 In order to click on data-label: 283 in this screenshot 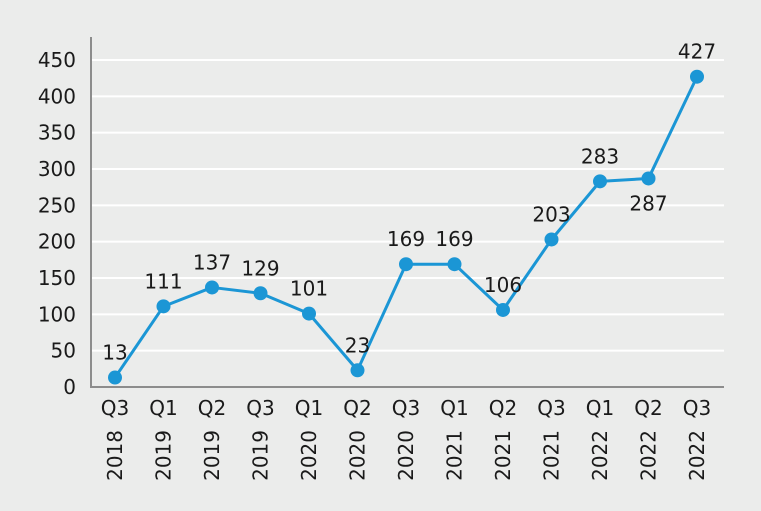, I will do `click(600, 156)`.